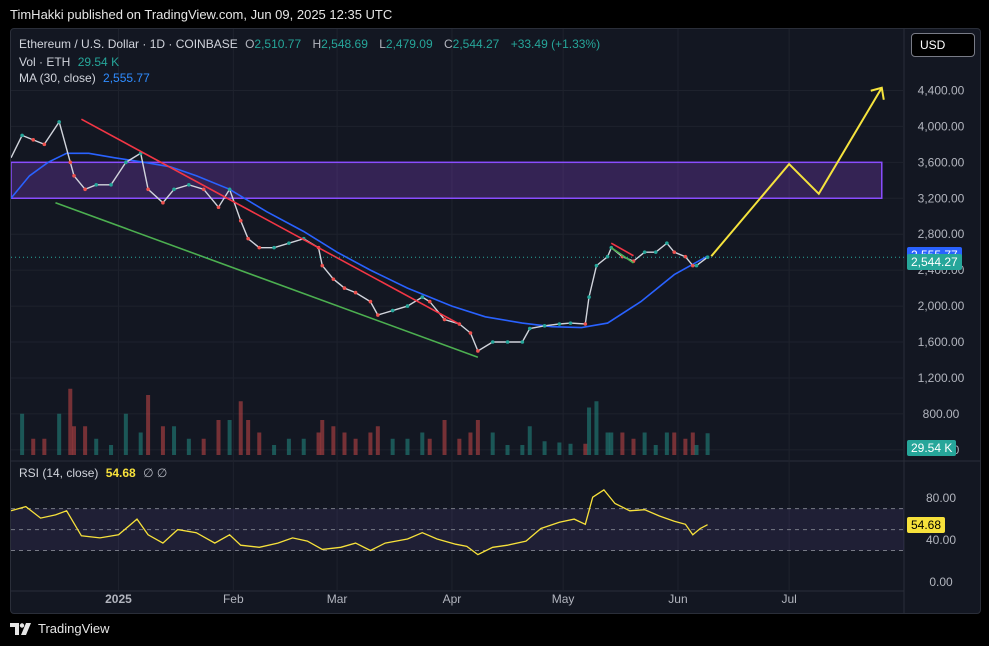 The width and height of the screenshot is (989, 646). Describe the element at coordinates (555, 44) in the screenshot. I see `change-value: +33.49 (+1.33%)` at that location.